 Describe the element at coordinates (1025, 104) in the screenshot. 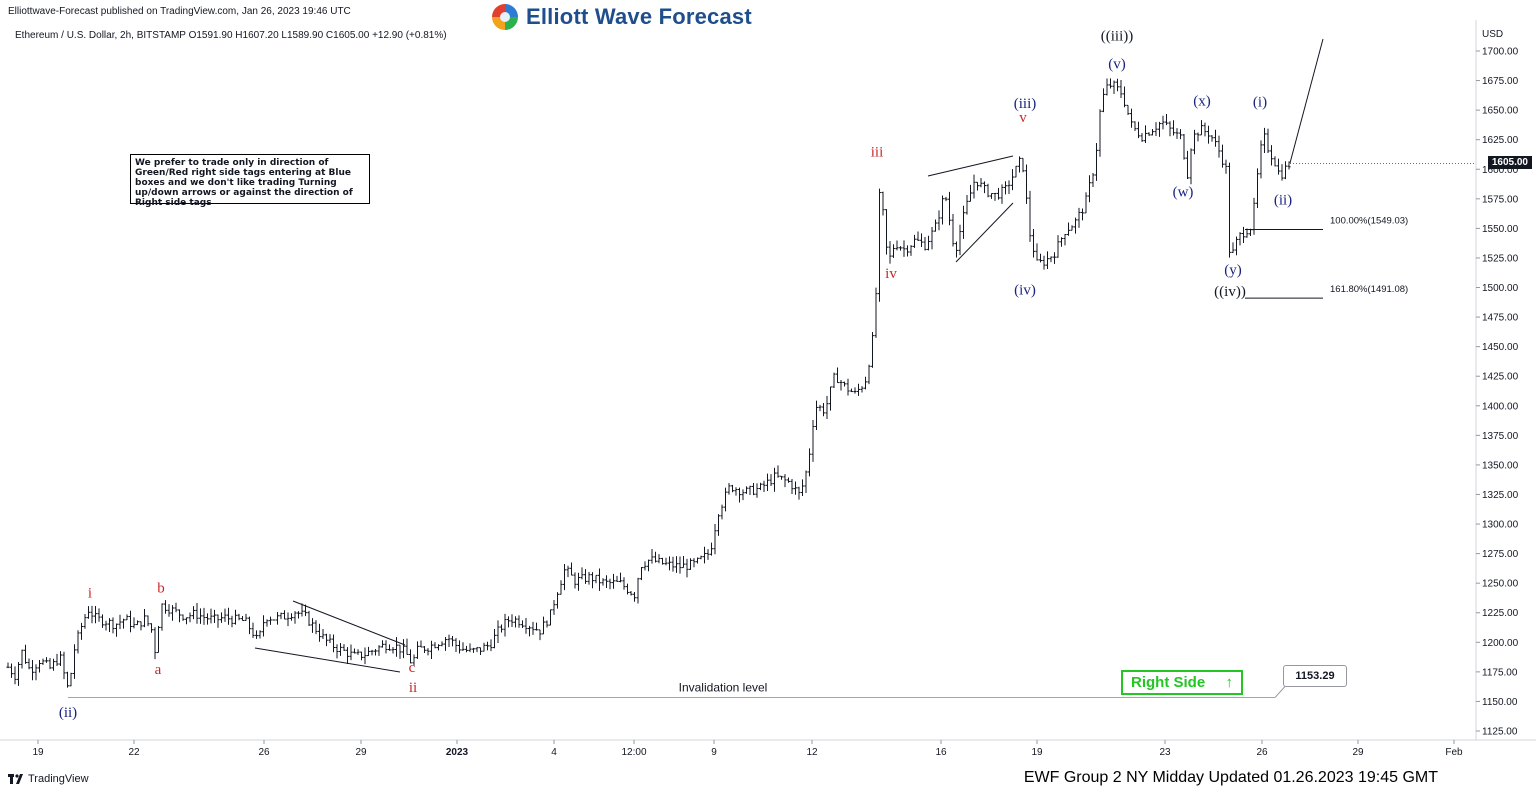

I see `wave-label: (iii)` at that location.